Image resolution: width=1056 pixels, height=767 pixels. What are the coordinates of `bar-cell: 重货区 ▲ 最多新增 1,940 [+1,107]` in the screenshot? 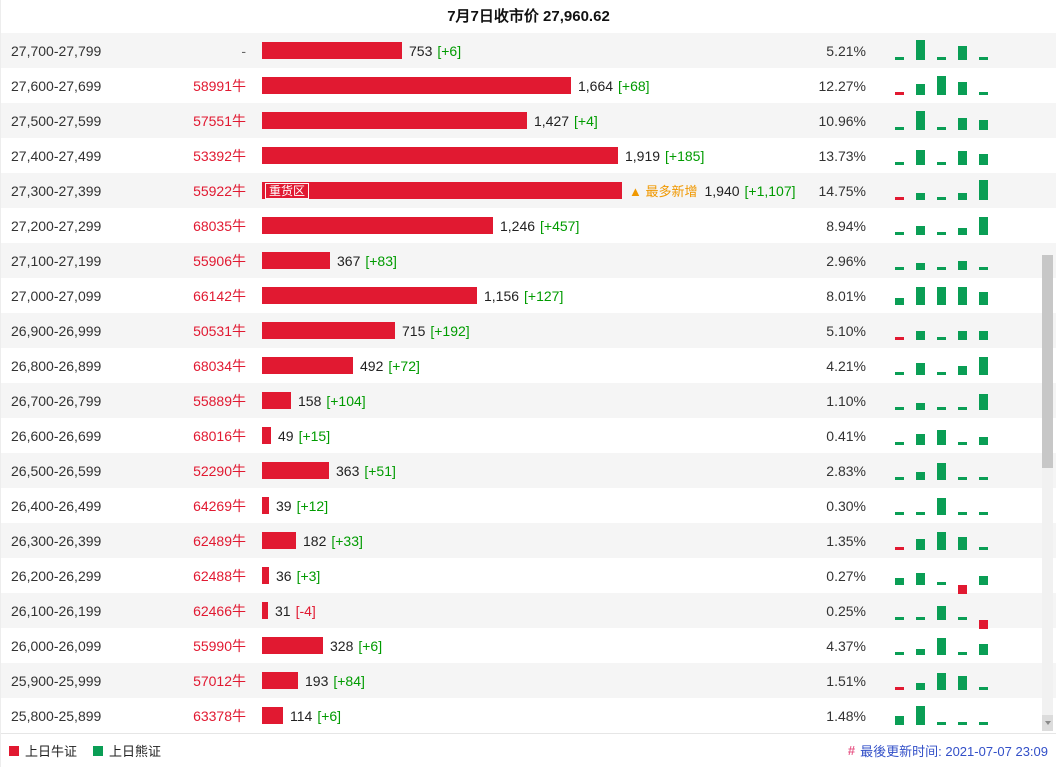 It's located at (523, 190).